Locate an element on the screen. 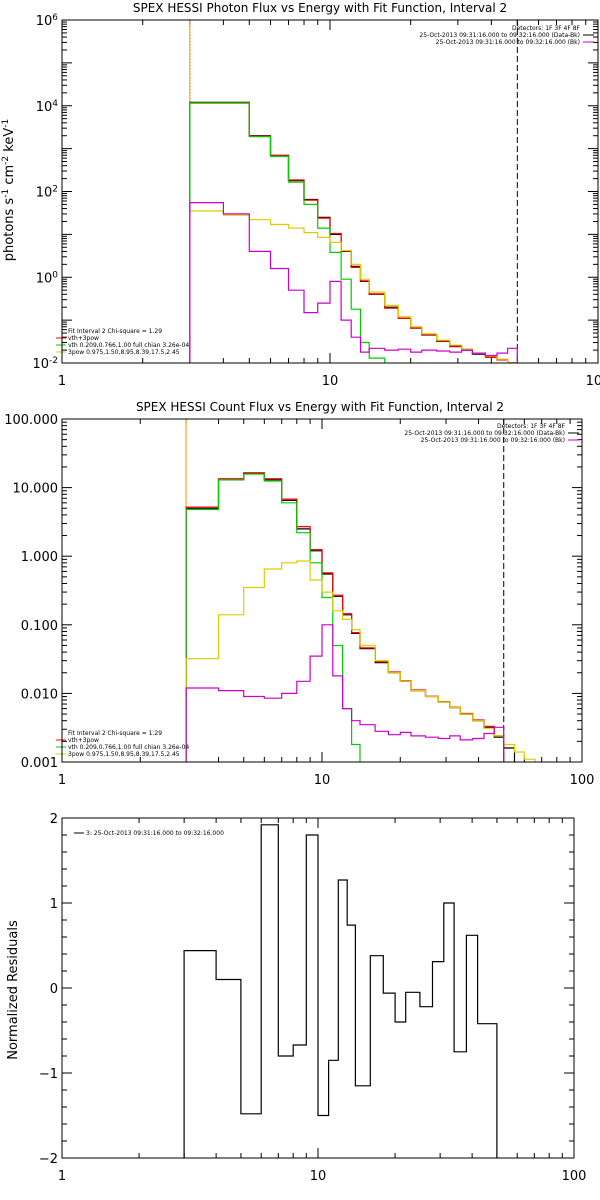 The image size is (600, 1200). photon-flux-y-tick-exponent: 4 is located at coordinates (55, 104).